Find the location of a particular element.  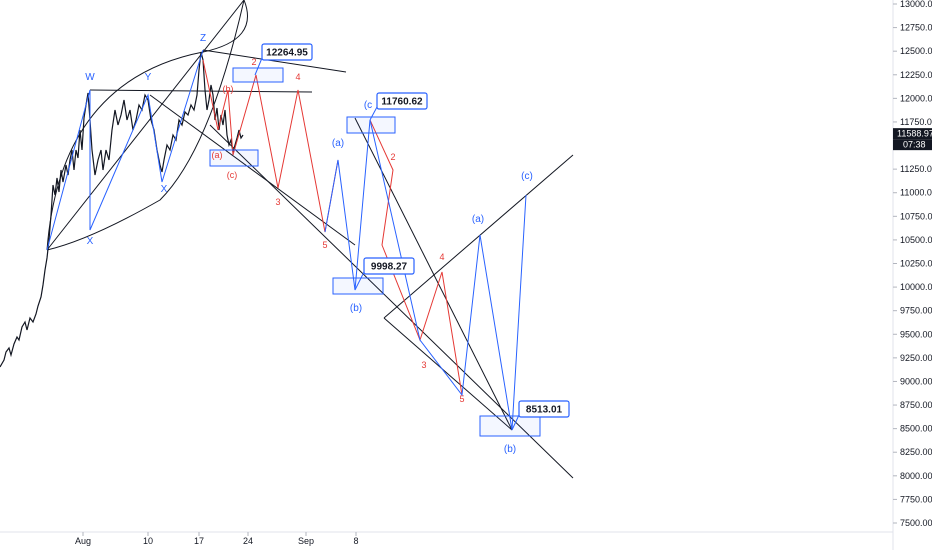

countdown-badge is located at coordinates (912, 145).